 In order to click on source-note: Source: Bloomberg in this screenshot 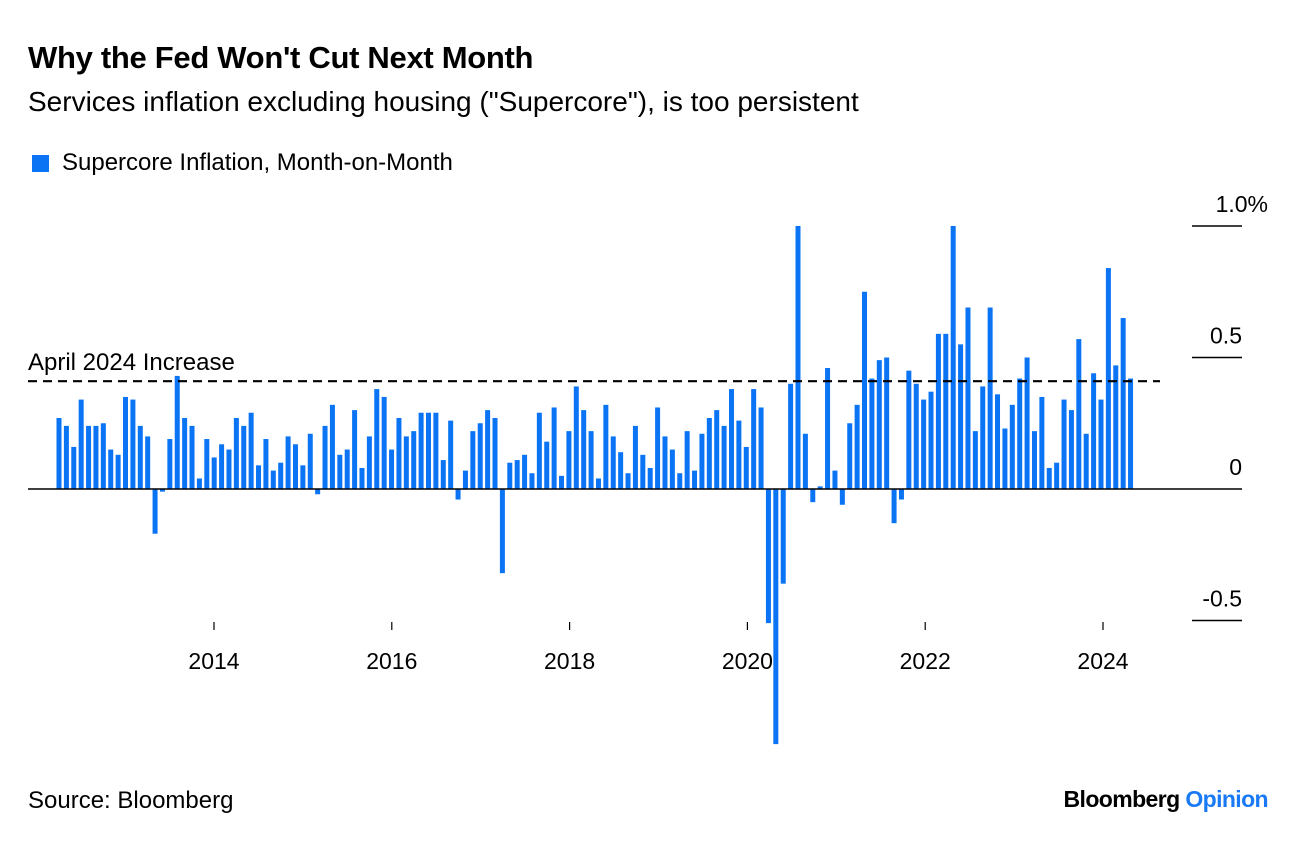, I will do `click(131, 800)`.